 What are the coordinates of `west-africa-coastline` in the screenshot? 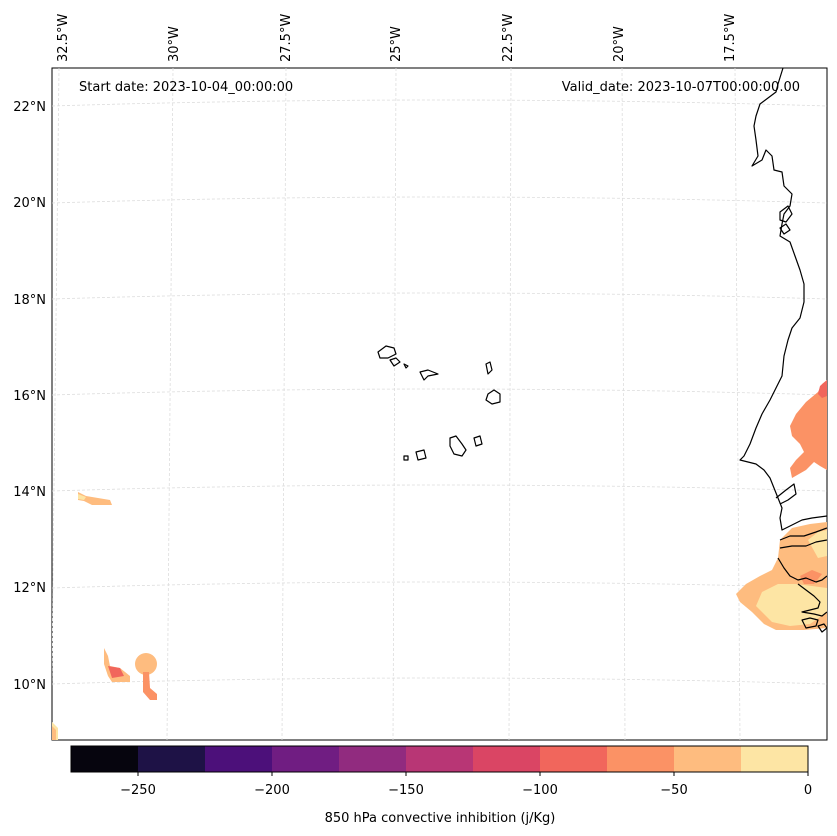 It's located at (783, 299).